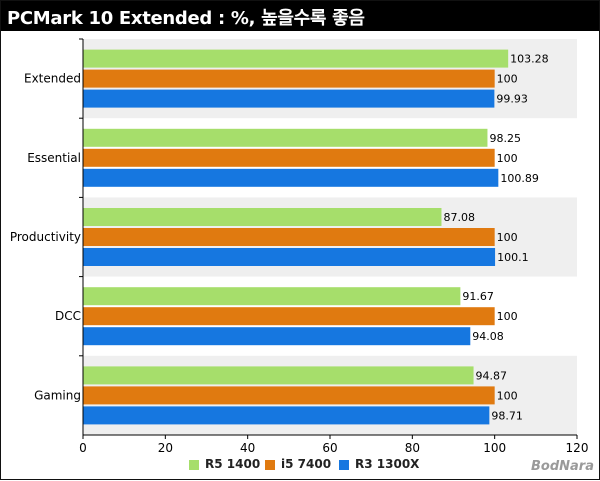 This screenshot has height=481, width=600. Describe the element at coordinates (562, 466) in the screenshot. I see `watermark-logo: BodNara` at that location.